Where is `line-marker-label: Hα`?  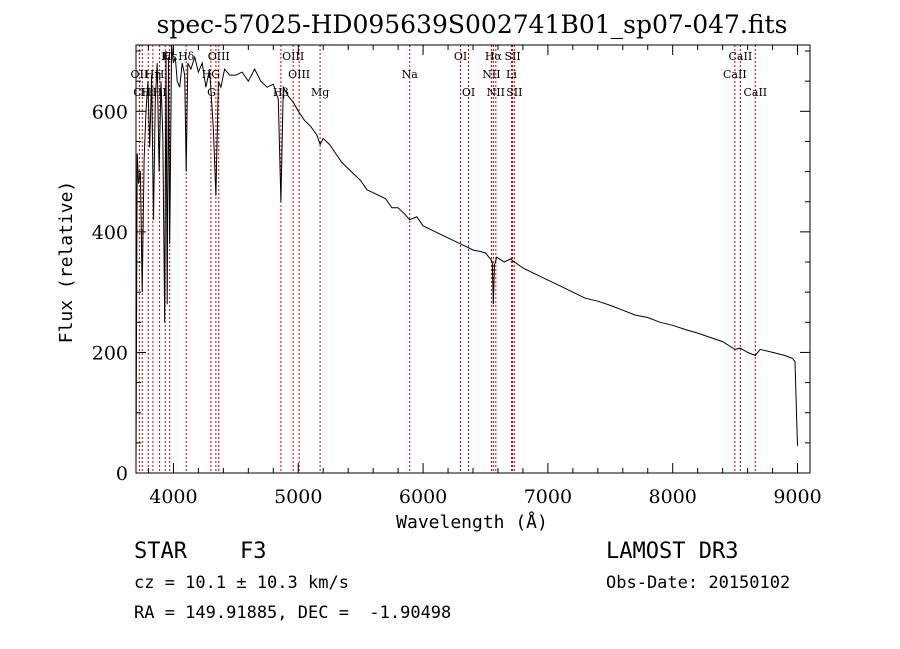
line-marker-label: Hα is located at coordinates (494, 56).